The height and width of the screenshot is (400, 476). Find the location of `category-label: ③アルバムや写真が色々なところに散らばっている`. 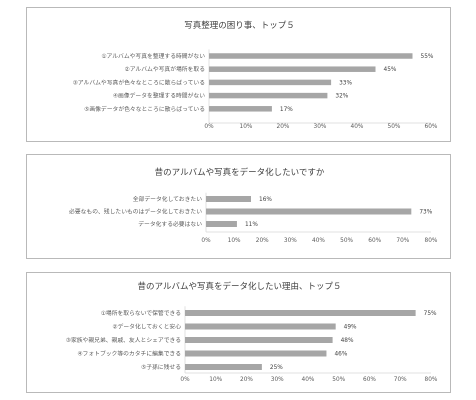

category-label: ③アルバムや写真が色々なところに散らばっている is located at coordinates (139, 82).